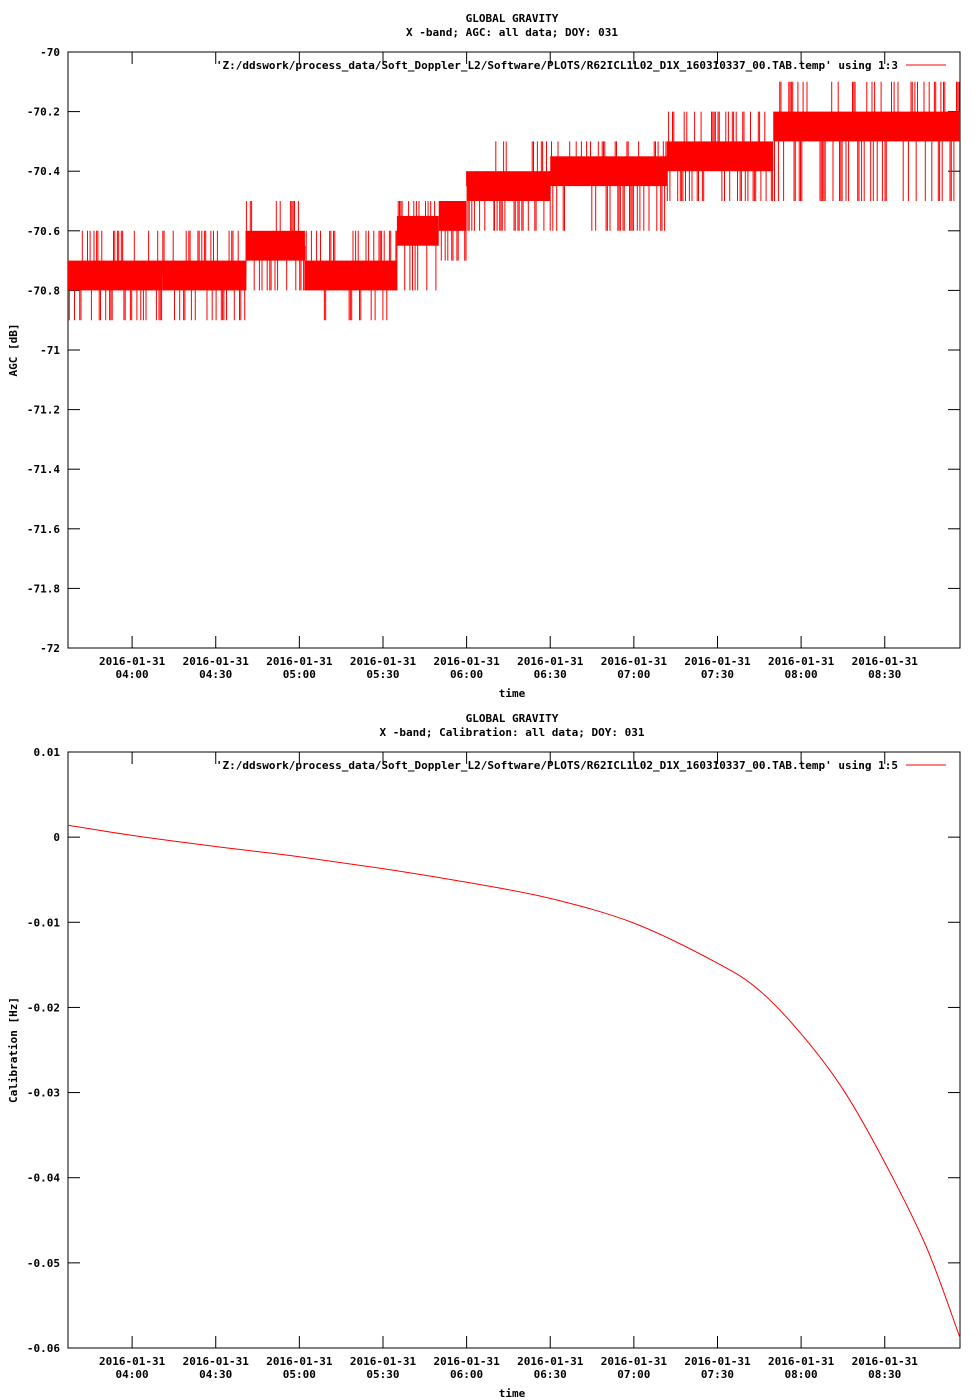 This screenshot has width=980, height=1400. I want to click on y-tick-label: -71.6, so click(43, 529).